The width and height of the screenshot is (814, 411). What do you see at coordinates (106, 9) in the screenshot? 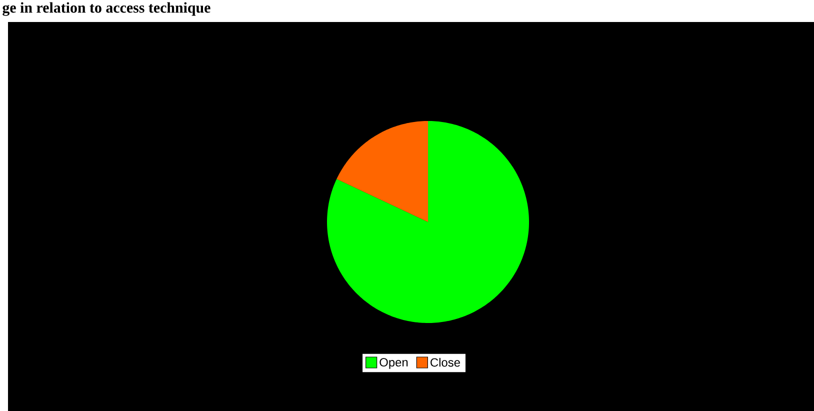
I see `text: ge in relation to access technique` at bounding box center [106, 9].